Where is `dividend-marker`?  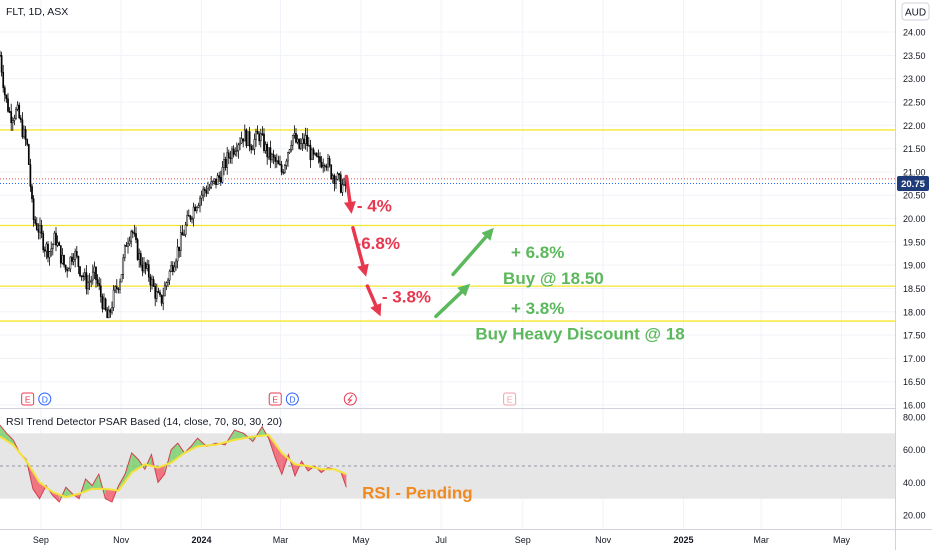
dividend-marker is located at coordinates (45, 399).